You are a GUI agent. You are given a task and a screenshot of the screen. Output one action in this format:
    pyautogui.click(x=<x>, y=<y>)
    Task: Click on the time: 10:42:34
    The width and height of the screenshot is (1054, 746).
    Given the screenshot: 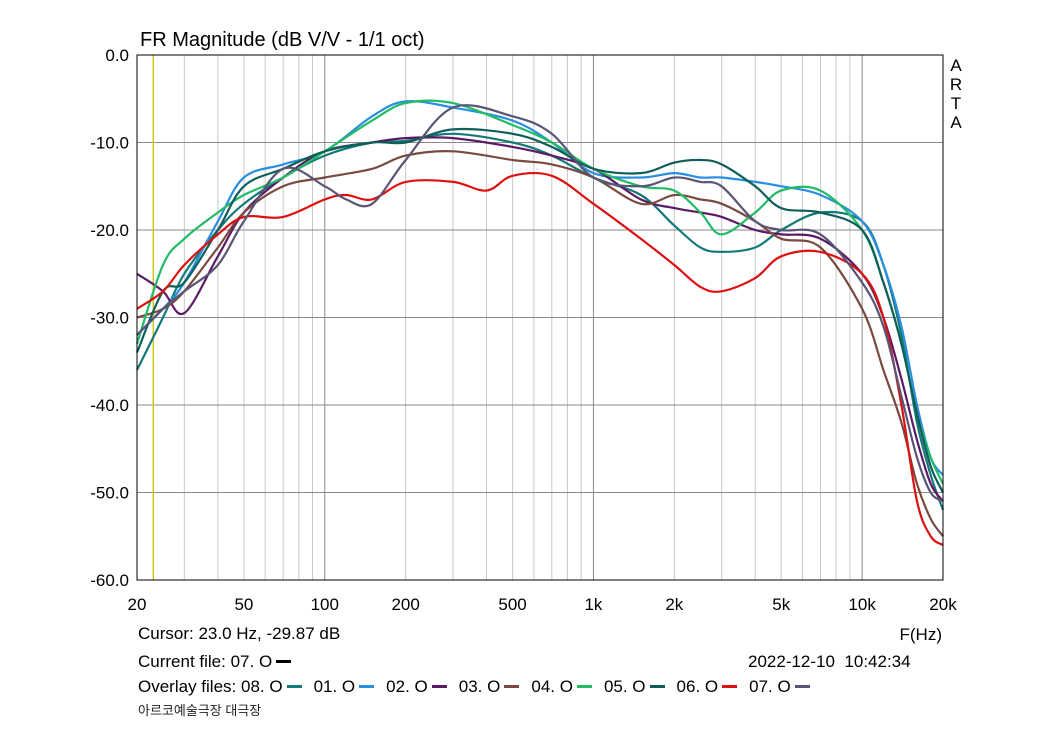 What is the action you would take?
    pyautogui.click(x=877, y=661)
    